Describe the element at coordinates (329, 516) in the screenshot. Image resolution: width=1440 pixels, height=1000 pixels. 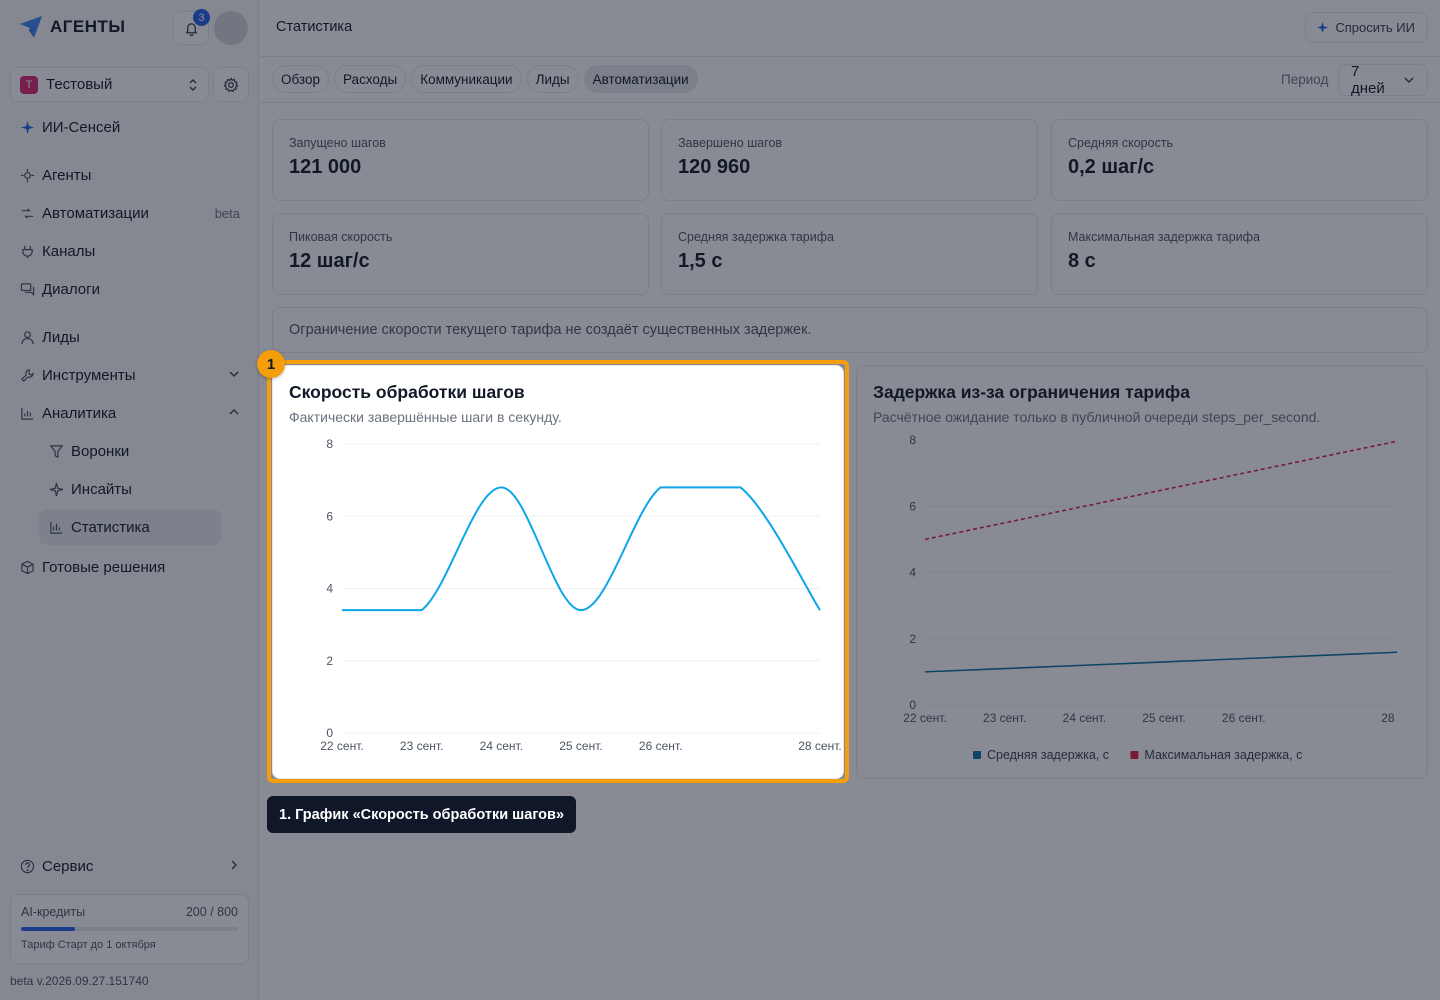
I see `y-tick-label: 6` at that location.